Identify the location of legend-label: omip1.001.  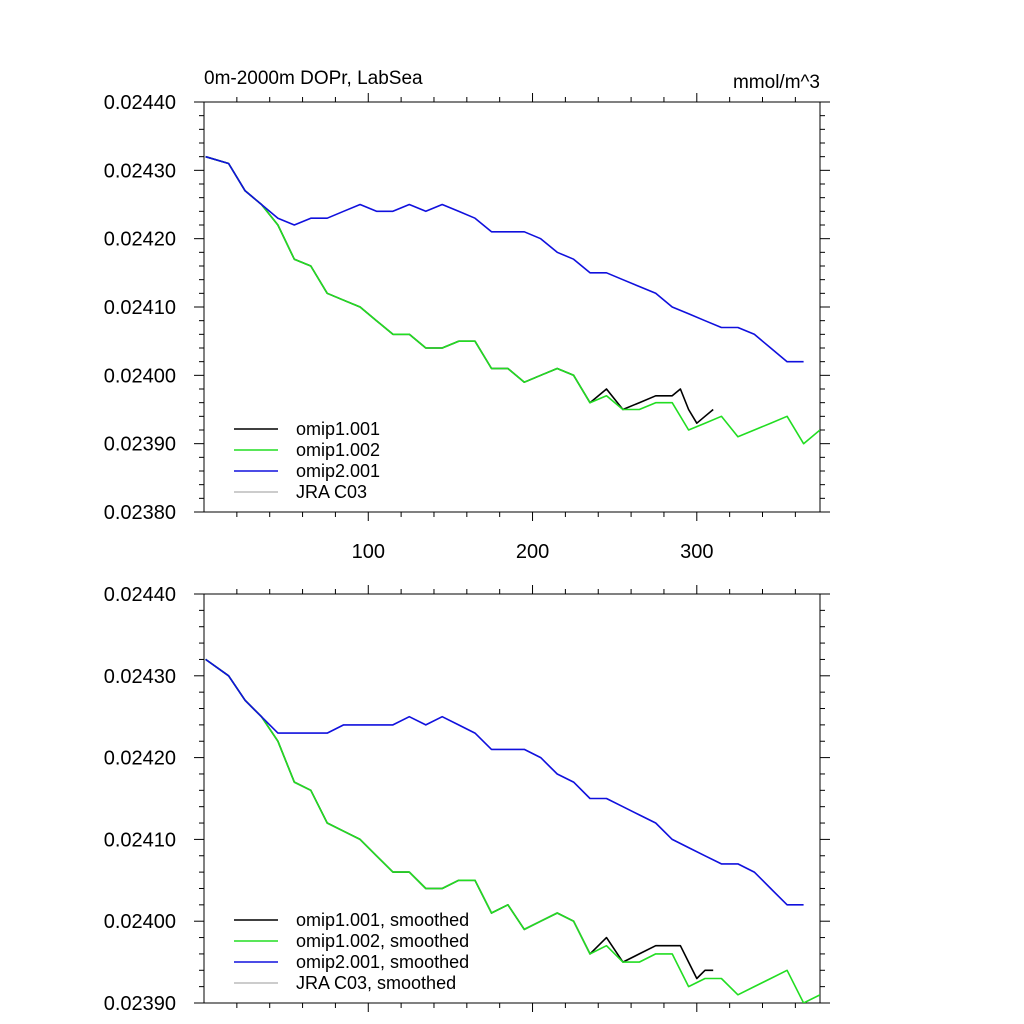
(338, 429).